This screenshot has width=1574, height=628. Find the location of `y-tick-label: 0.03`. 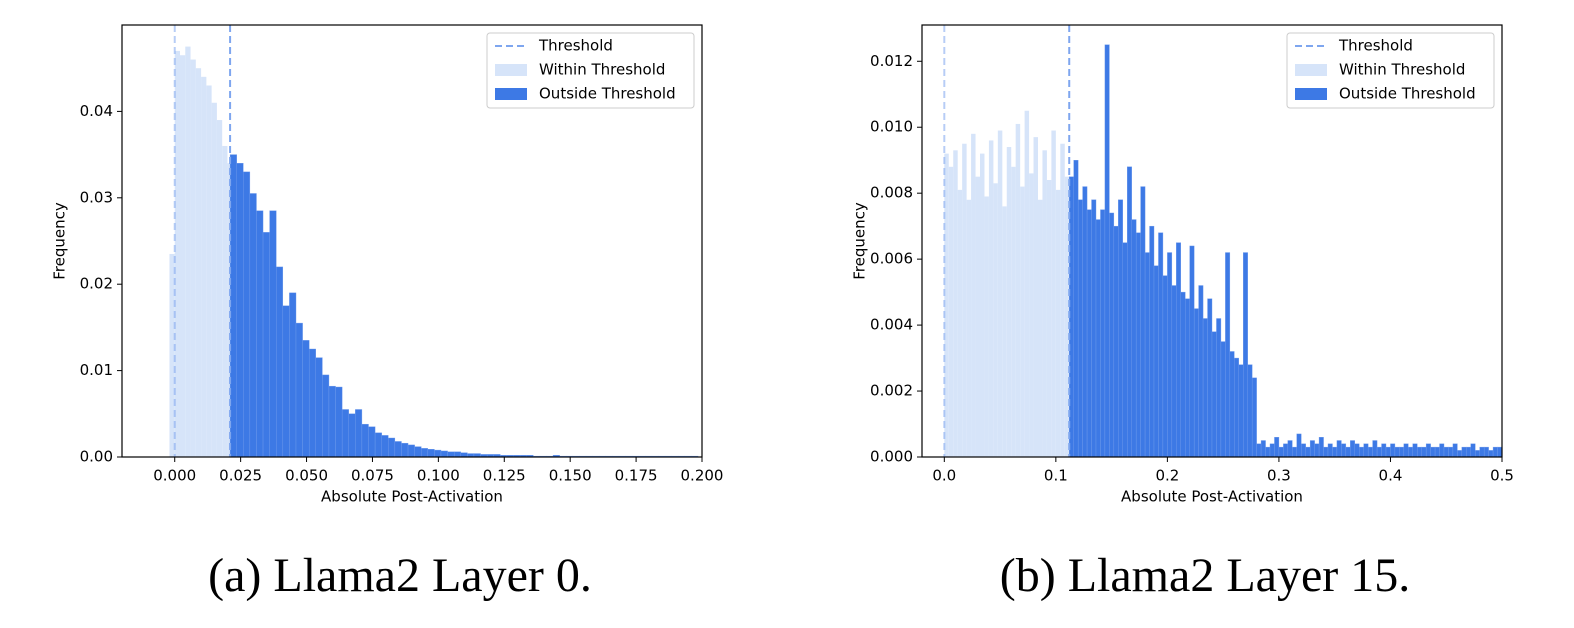

y-tick-label: 0.03 is located at coordinates (96, 197).